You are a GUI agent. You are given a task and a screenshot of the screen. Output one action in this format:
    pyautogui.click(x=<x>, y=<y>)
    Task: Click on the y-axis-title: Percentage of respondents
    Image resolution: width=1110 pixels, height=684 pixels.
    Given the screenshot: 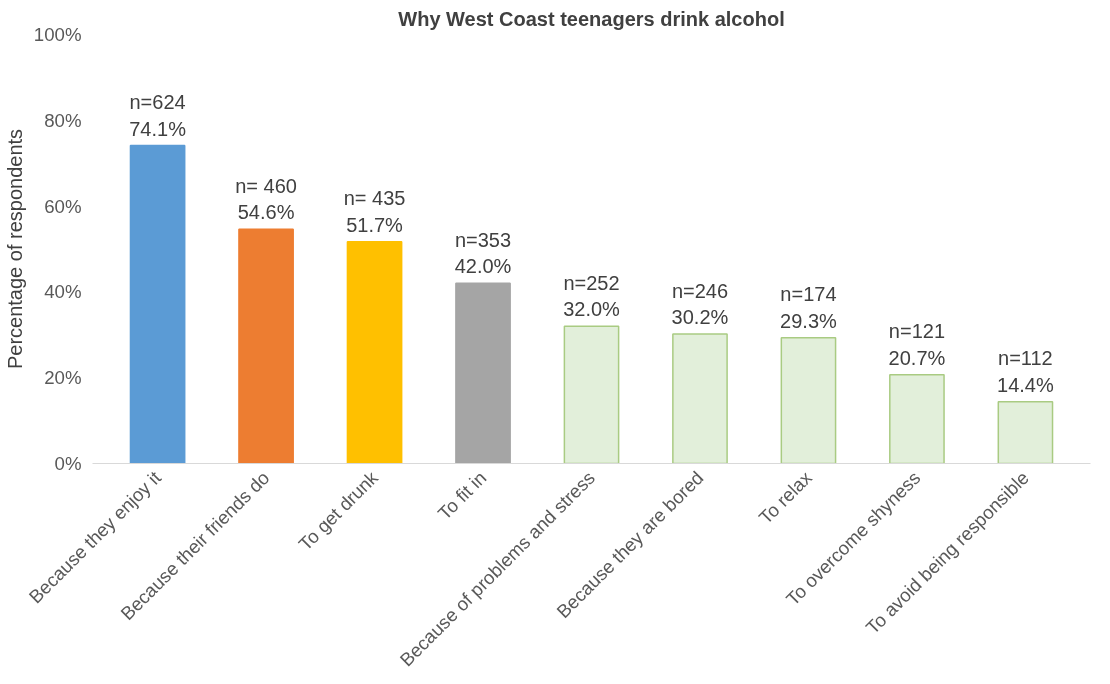 What is the action you would take?
    pyautogui.click(x=14, y=249)
    